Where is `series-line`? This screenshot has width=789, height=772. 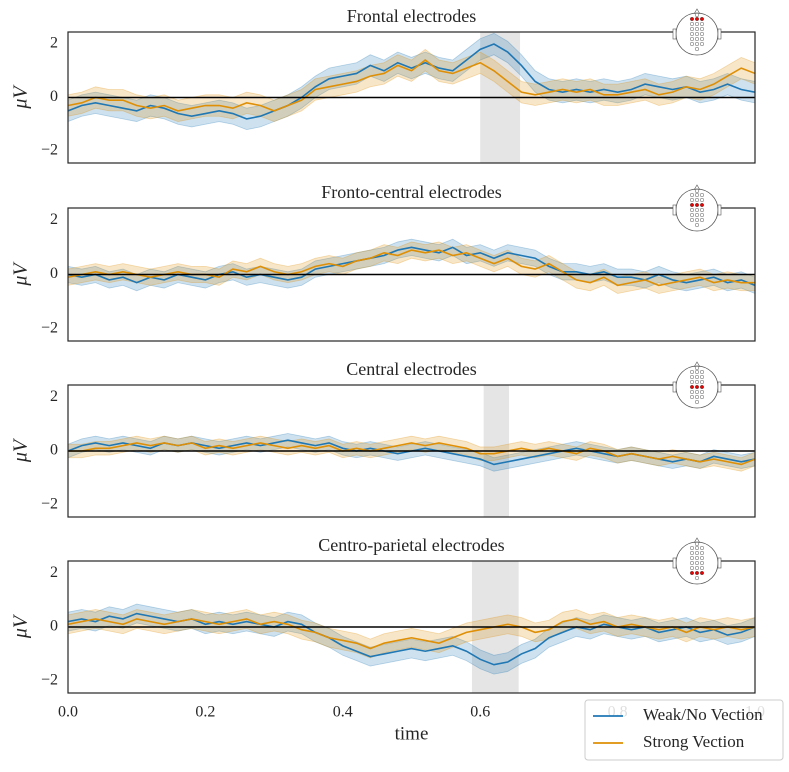
series-line is located at coordinates (411, 454).